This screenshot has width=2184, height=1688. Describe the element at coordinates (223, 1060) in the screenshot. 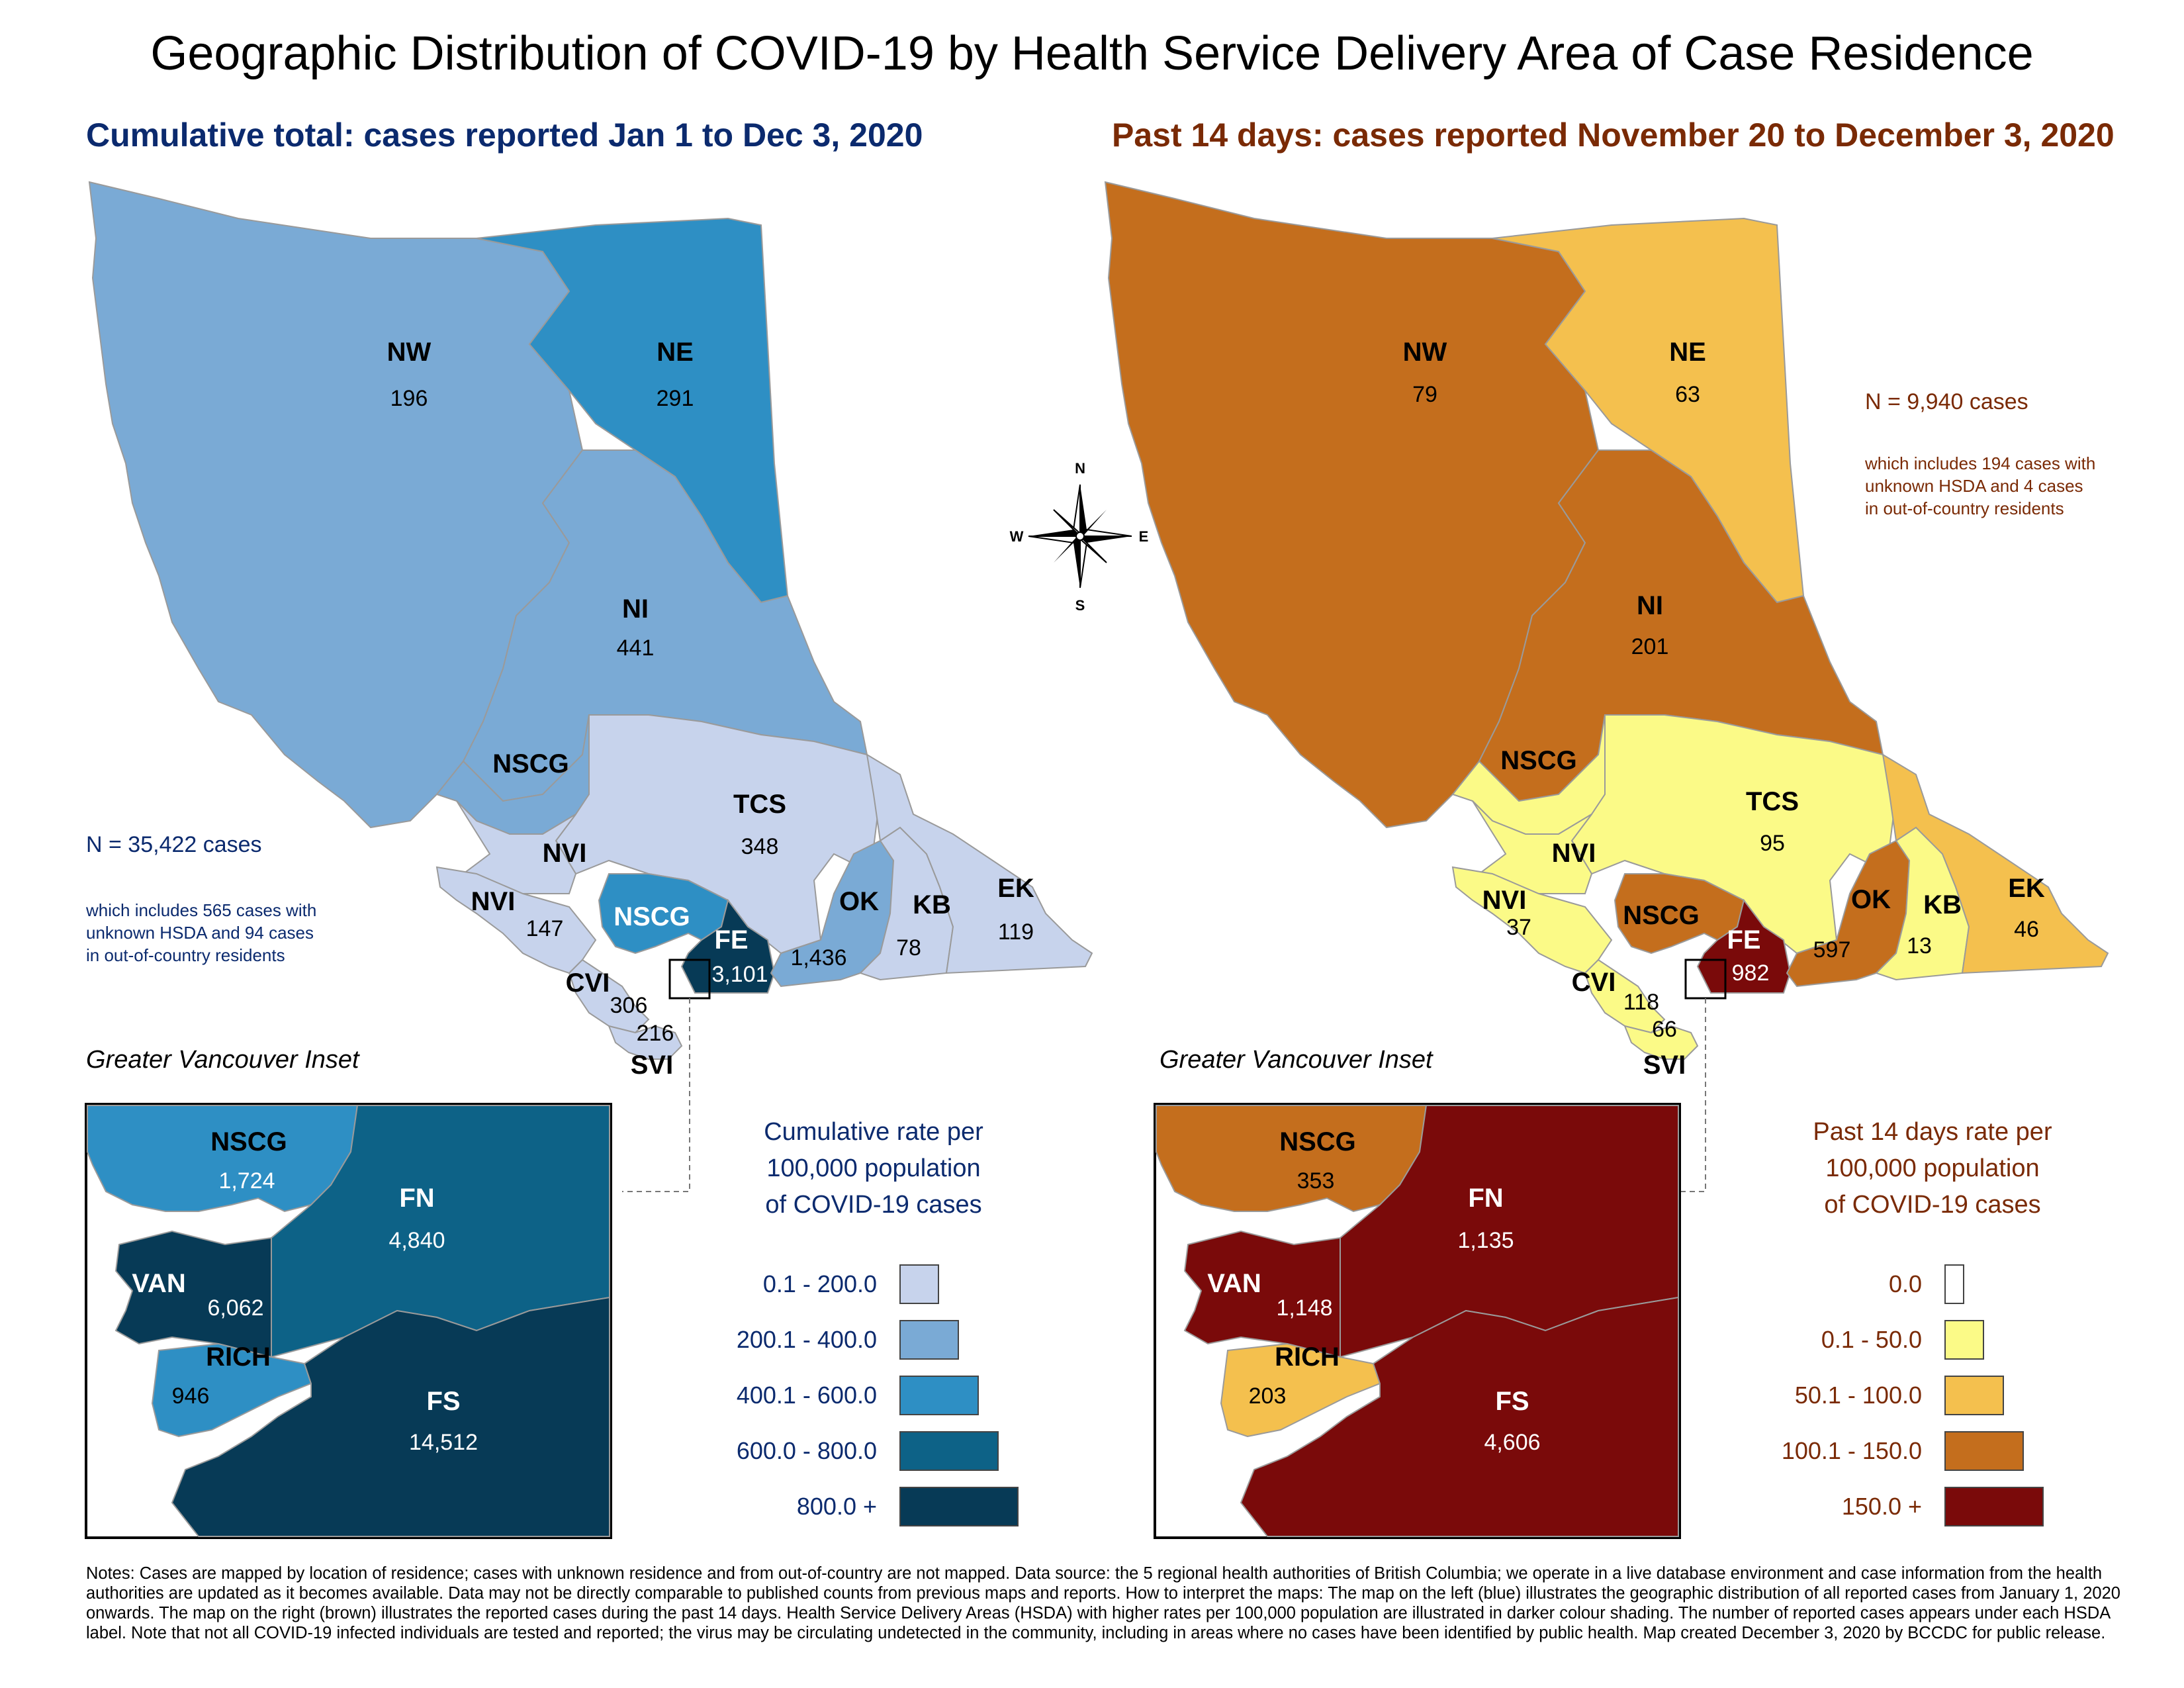

I see `cumulative-inset-title: Greater Vancouver Inset` at that location.